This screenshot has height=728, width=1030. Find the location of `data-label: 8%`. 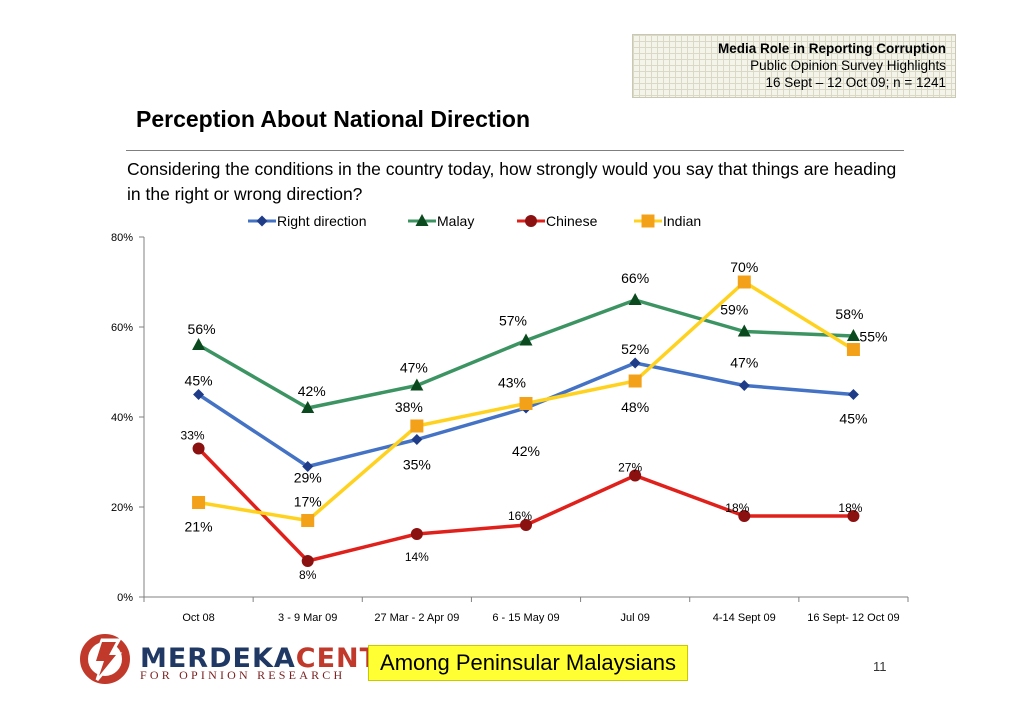

data-label: 8% is located at coordinates (308, 575).